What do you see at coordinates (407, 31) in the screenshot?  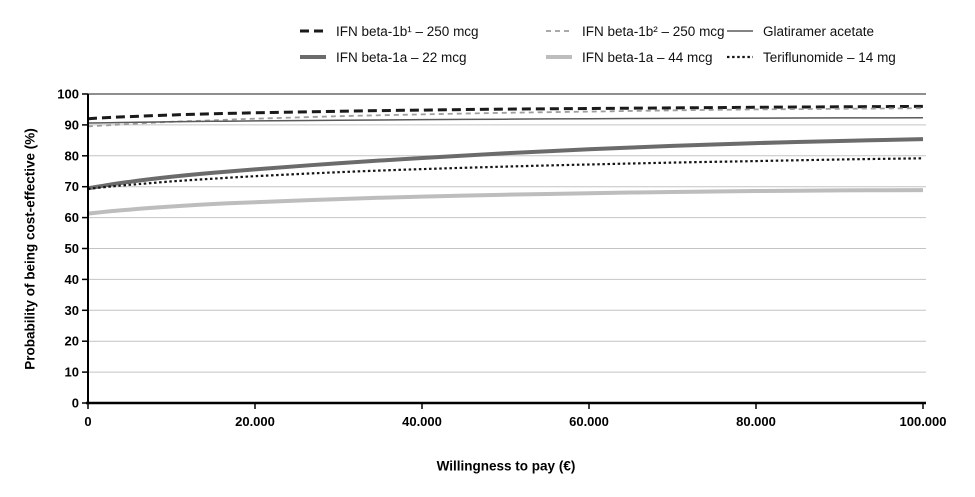 I see `legend-label: IFN beta-1b¹ – 250 mcg` at bounding box center [407, 31].